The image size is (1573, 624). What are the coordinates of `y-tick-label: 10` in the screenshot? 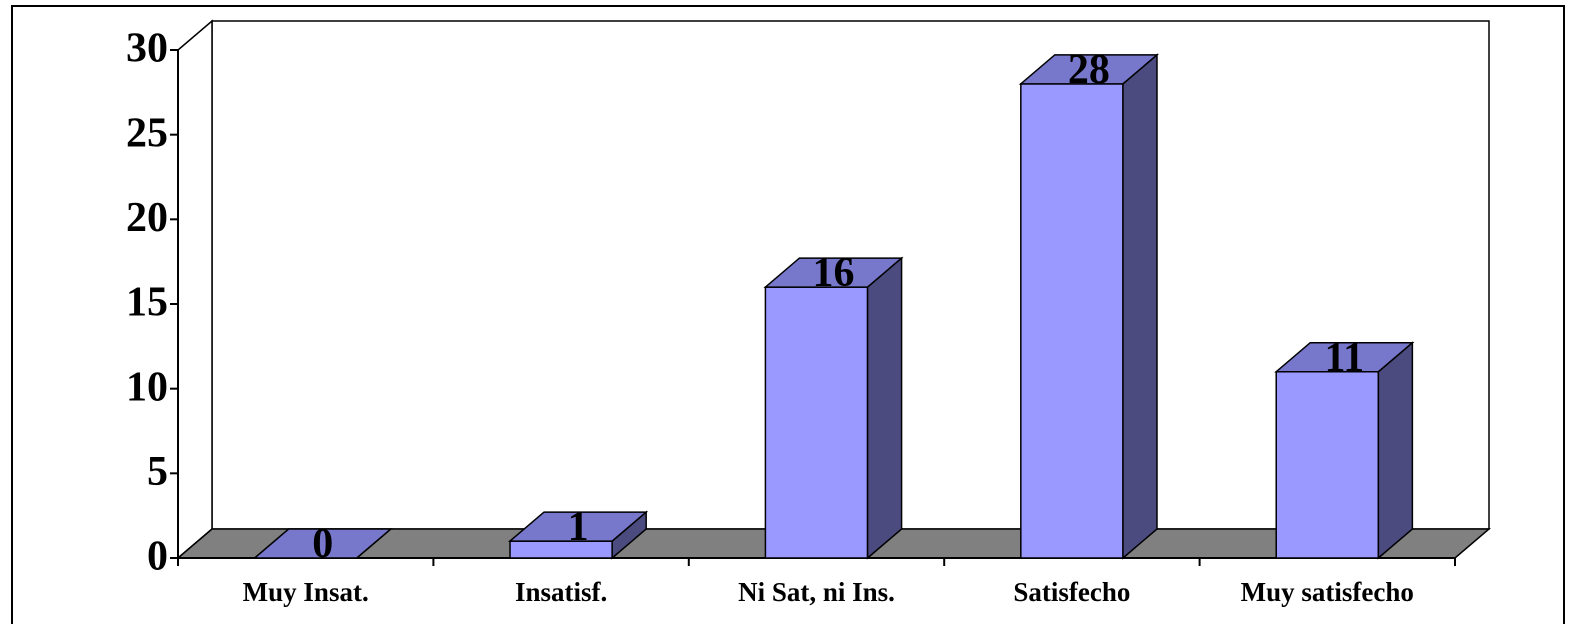 It's located at (147, 387).